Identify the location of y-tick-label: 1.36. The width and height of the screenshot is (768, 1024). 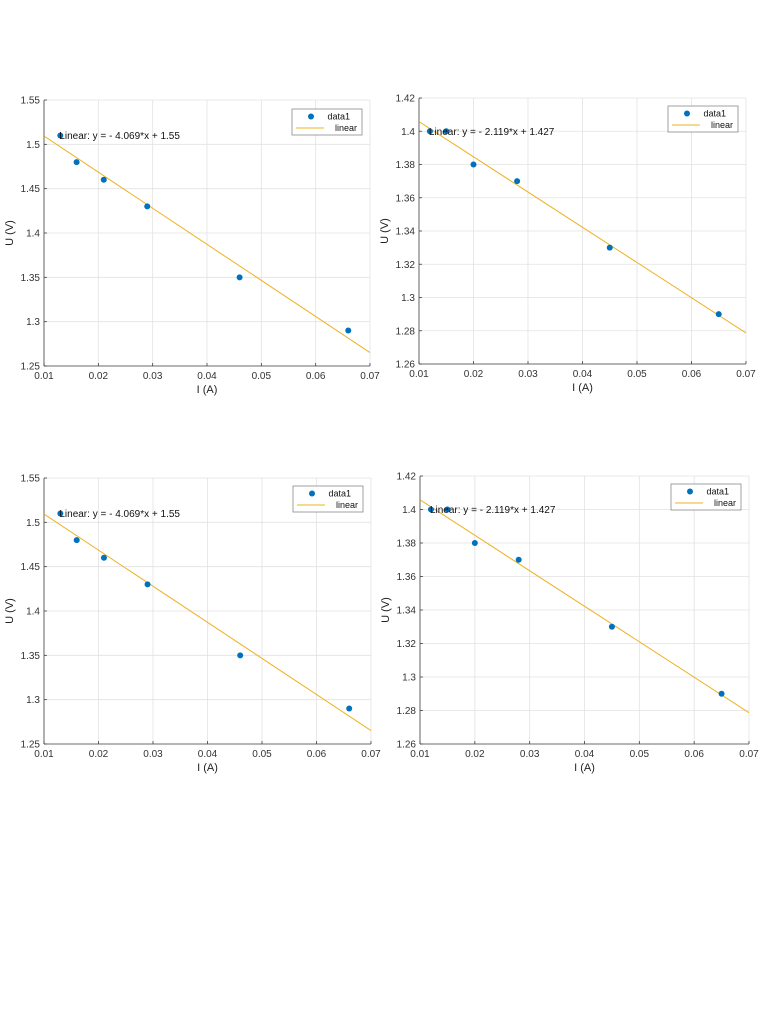
(406, 198).